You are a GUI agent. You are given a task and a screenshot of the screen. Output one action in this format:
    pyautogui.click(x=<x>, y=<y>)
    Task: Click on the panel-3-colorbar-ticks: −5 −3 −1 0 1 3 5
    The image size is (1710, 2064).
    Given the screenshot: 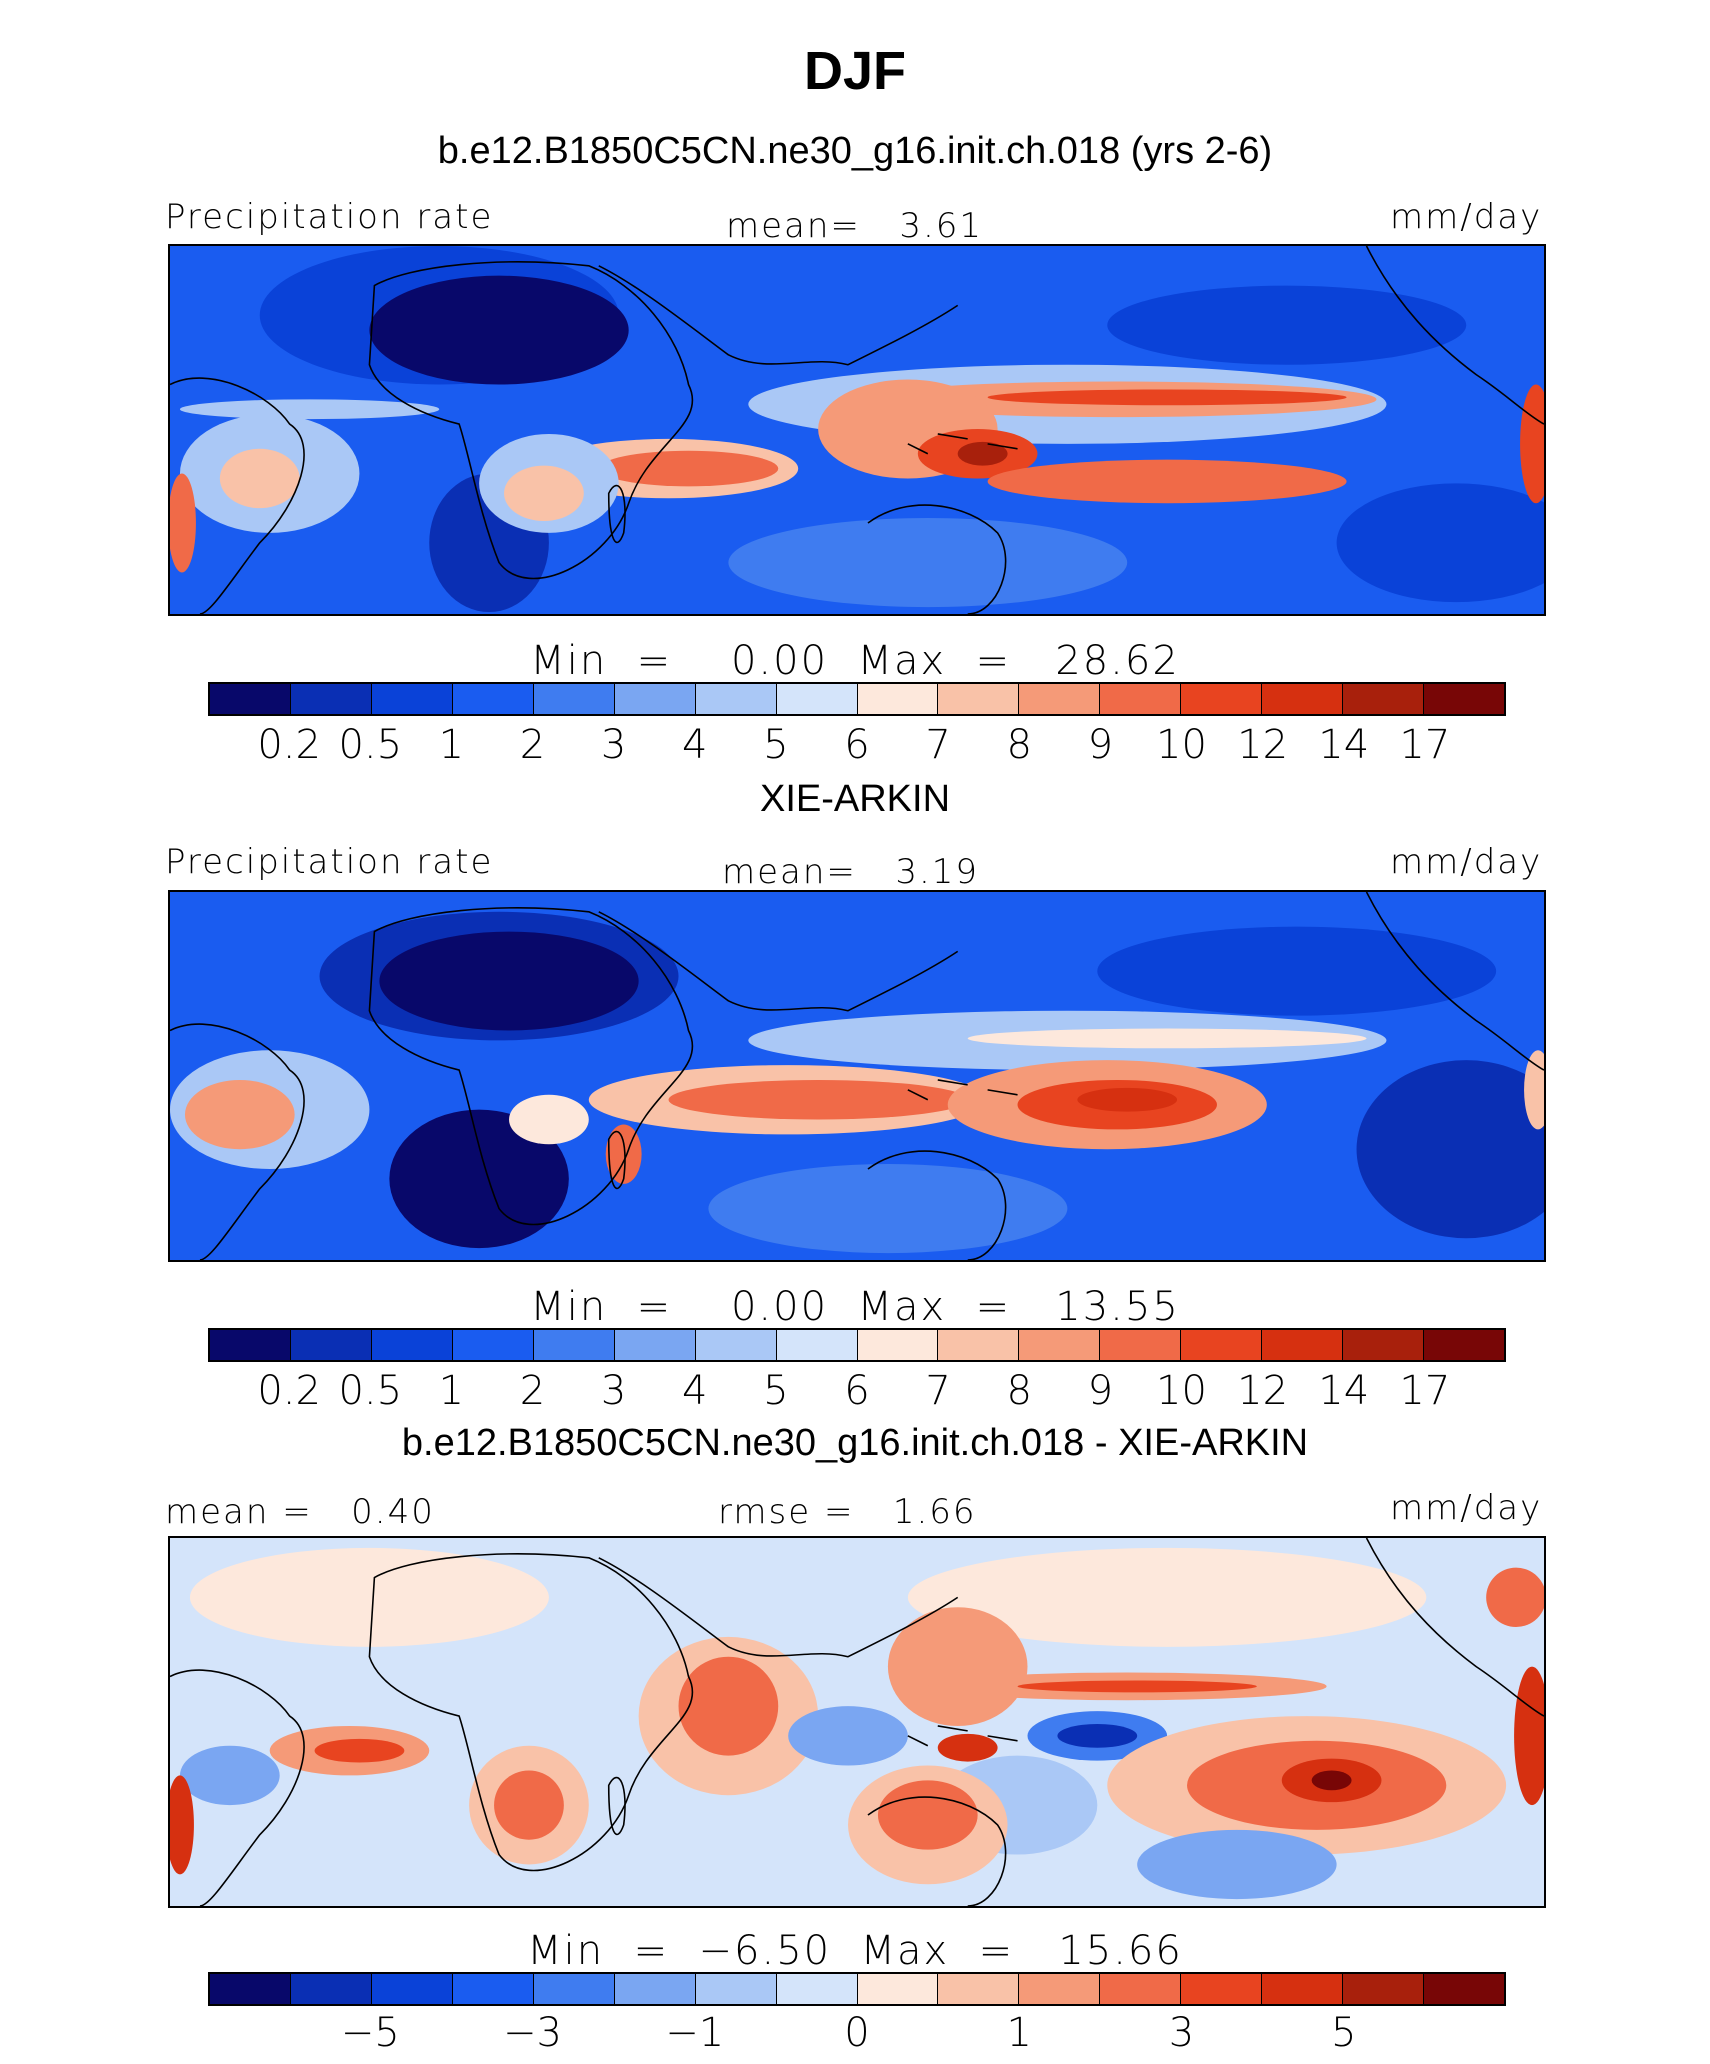 What is the action you would take?
    pyautogui.click(x=857, y=2033)
    